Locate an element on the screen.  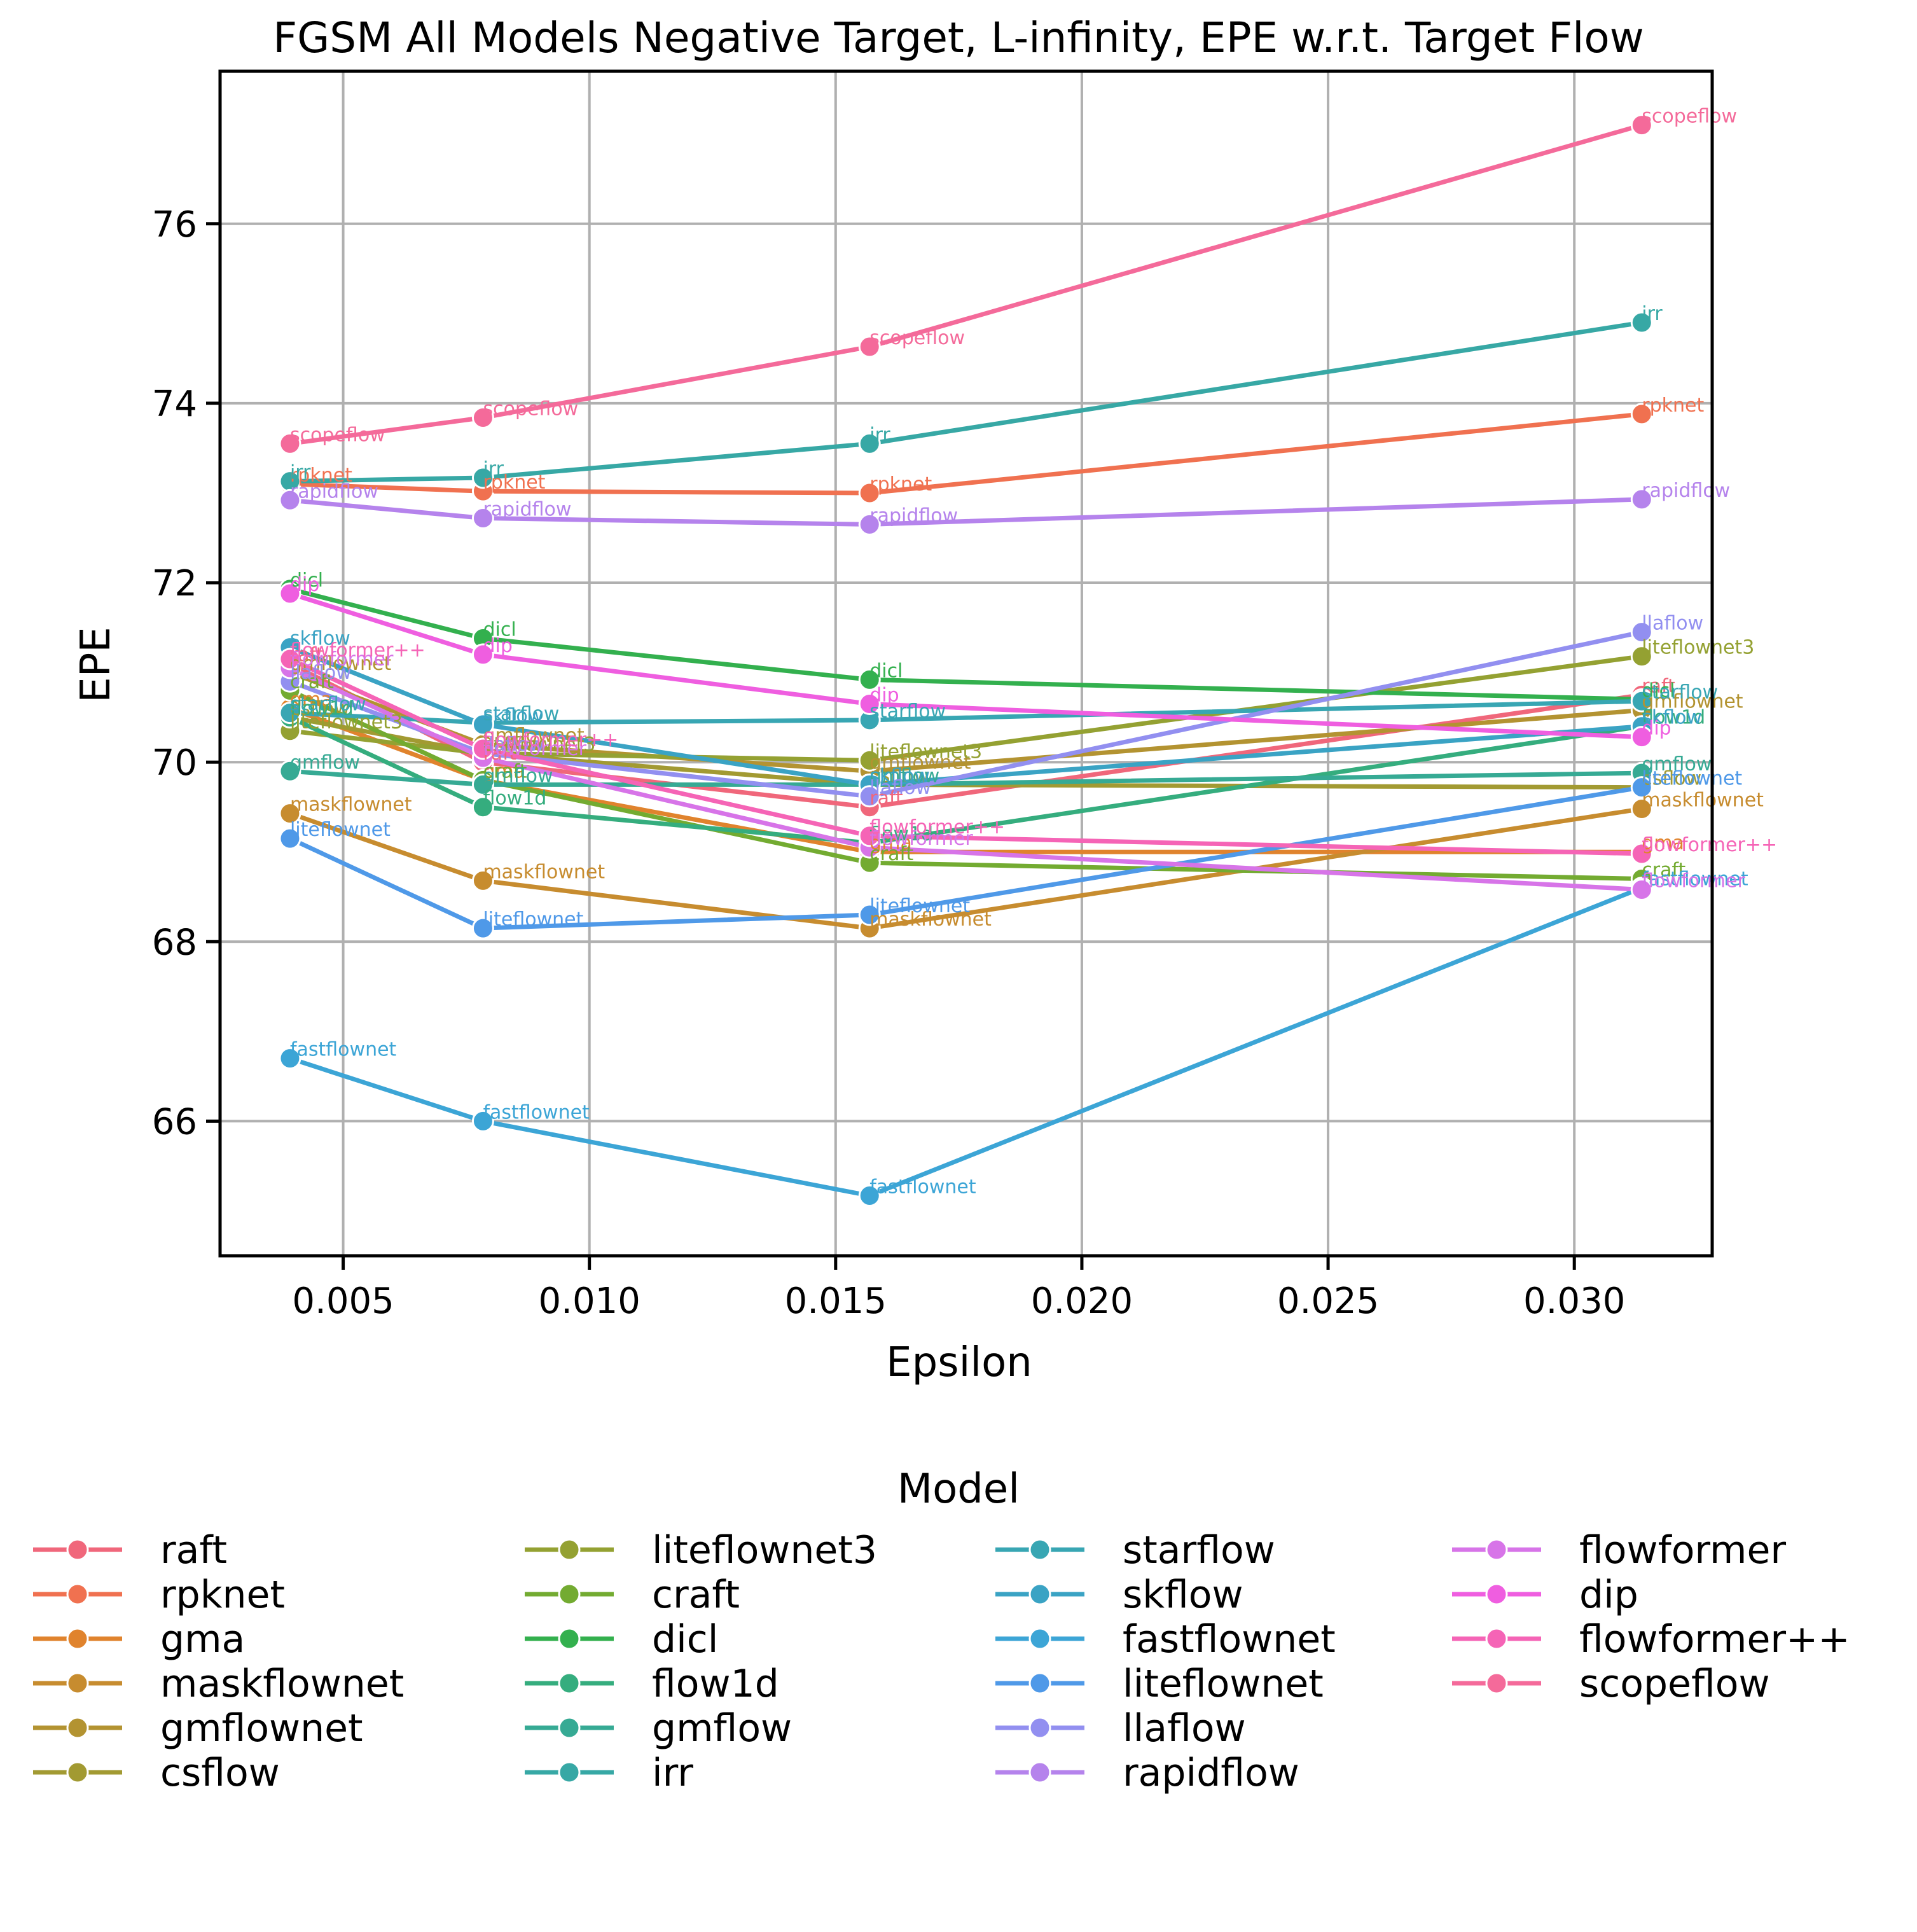
legend-item-llaflow: llaflow is located at coordinates (1120, 1728).